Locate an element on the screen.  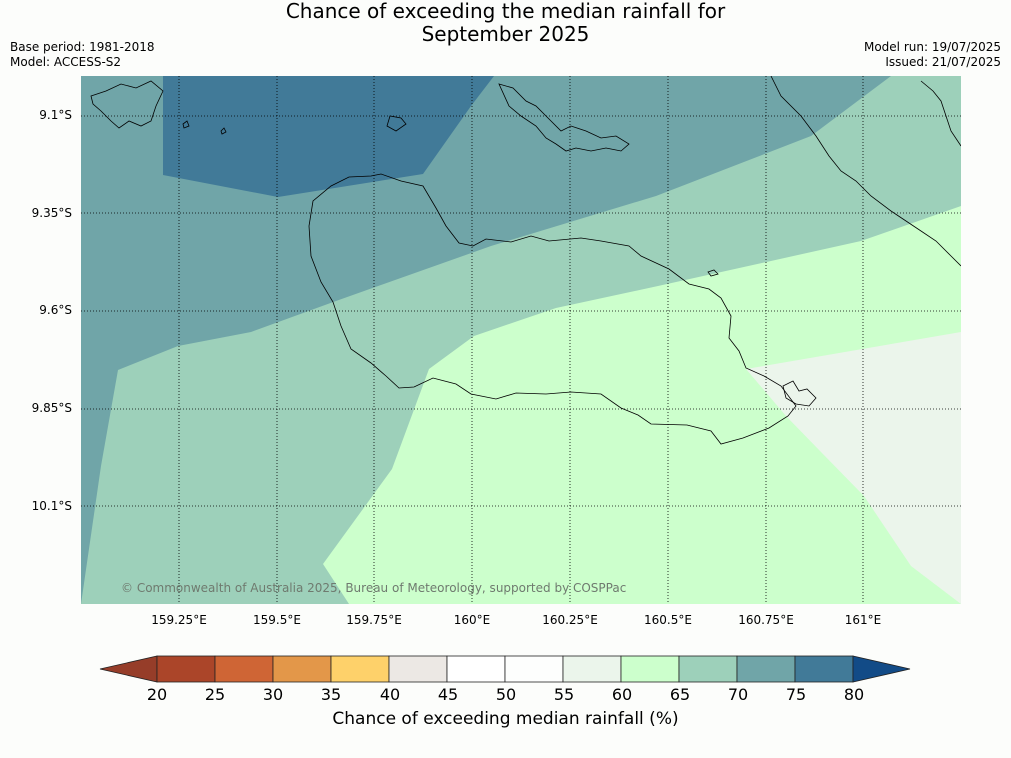
florida-islands-coast is located at coordinates (396, 123).